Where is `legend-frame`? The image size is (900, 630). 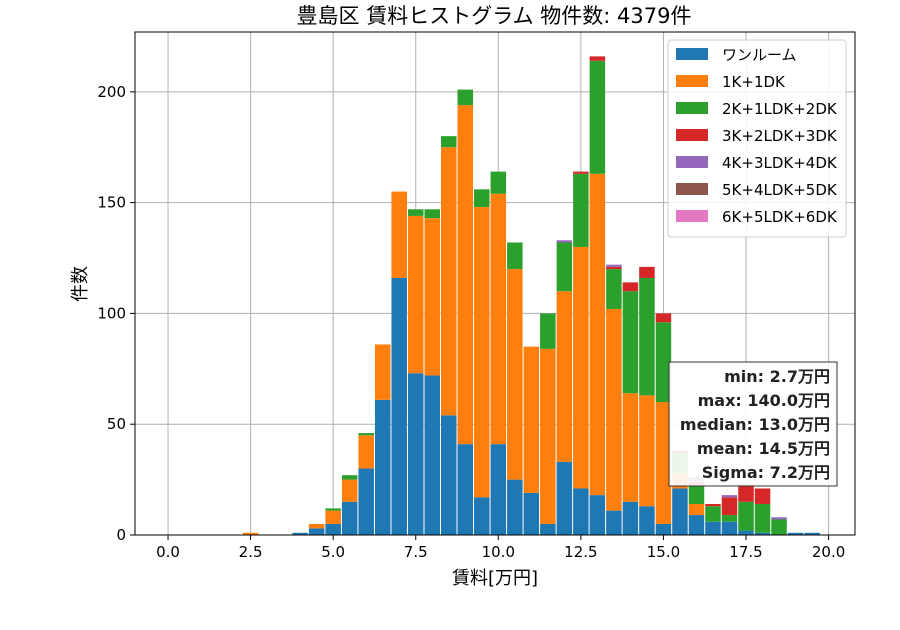 legend-frame is located at coordinates (757, 138).